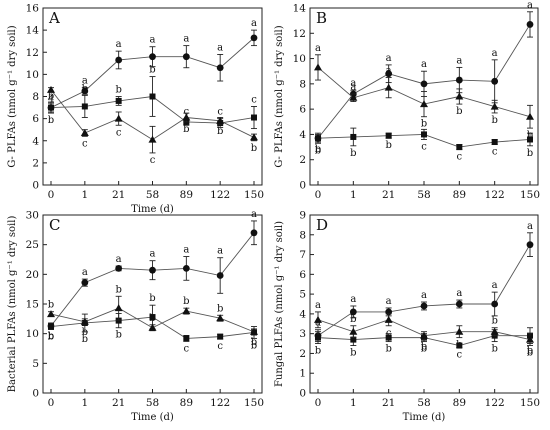 The height and width of the screenshot is (430, 550). What do you see at coordinates (322, 225) in the screenshot?
I see `panel-letter: D` at bounding box center [322, 225].